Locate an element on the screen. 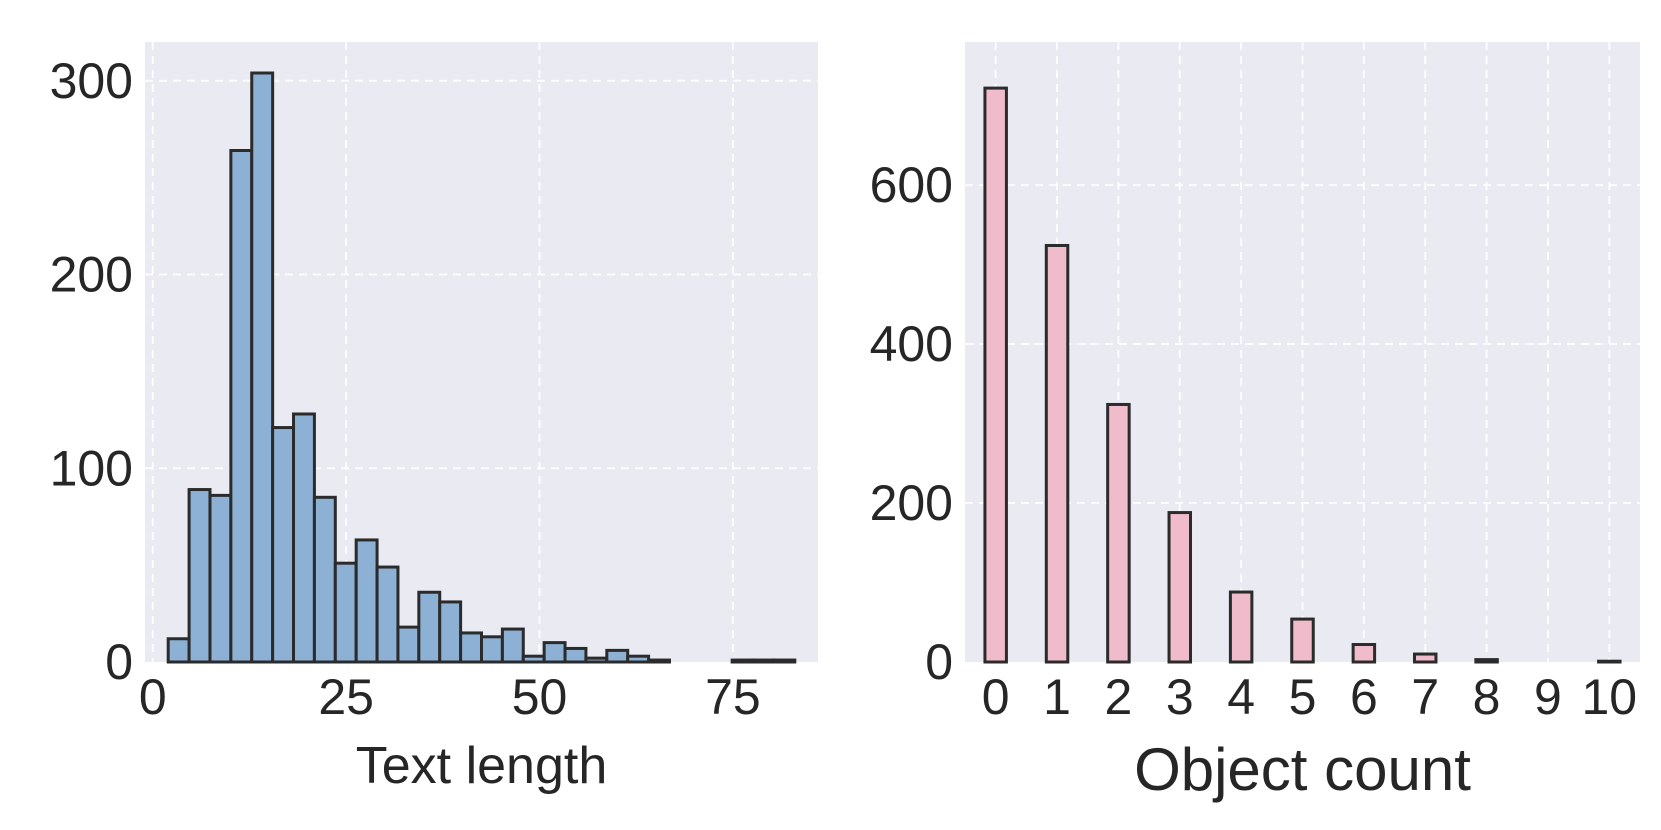 The image size is (1661, 830). x-tick-label: 1 is located at coordinates (1057, 697).